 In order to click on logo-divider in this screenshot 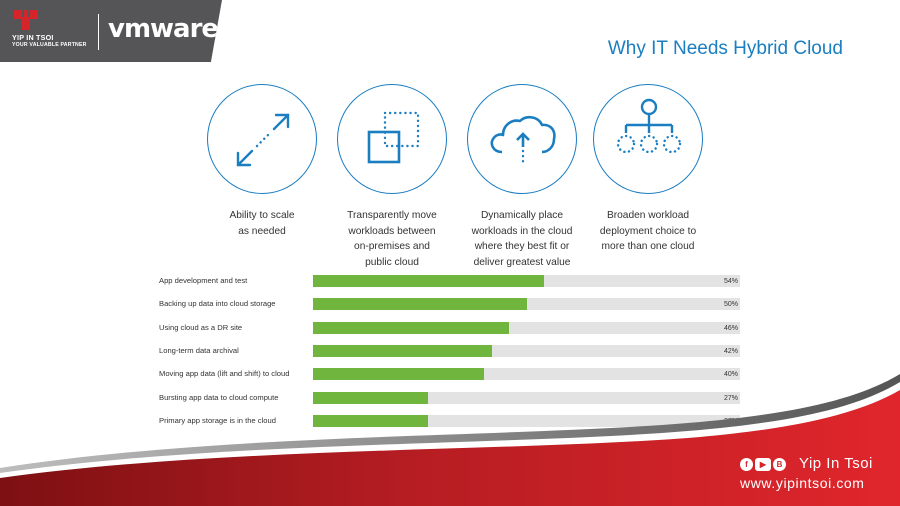, I will do `click(98, 32)`.